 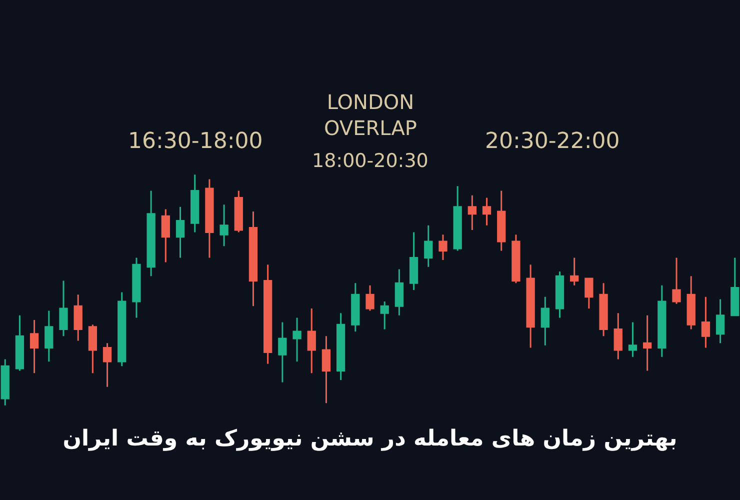 What do you see at coordinates (552, 141) in the screenshot?
I see `text: 20:30-22:00` at bounding box center [552, 141].